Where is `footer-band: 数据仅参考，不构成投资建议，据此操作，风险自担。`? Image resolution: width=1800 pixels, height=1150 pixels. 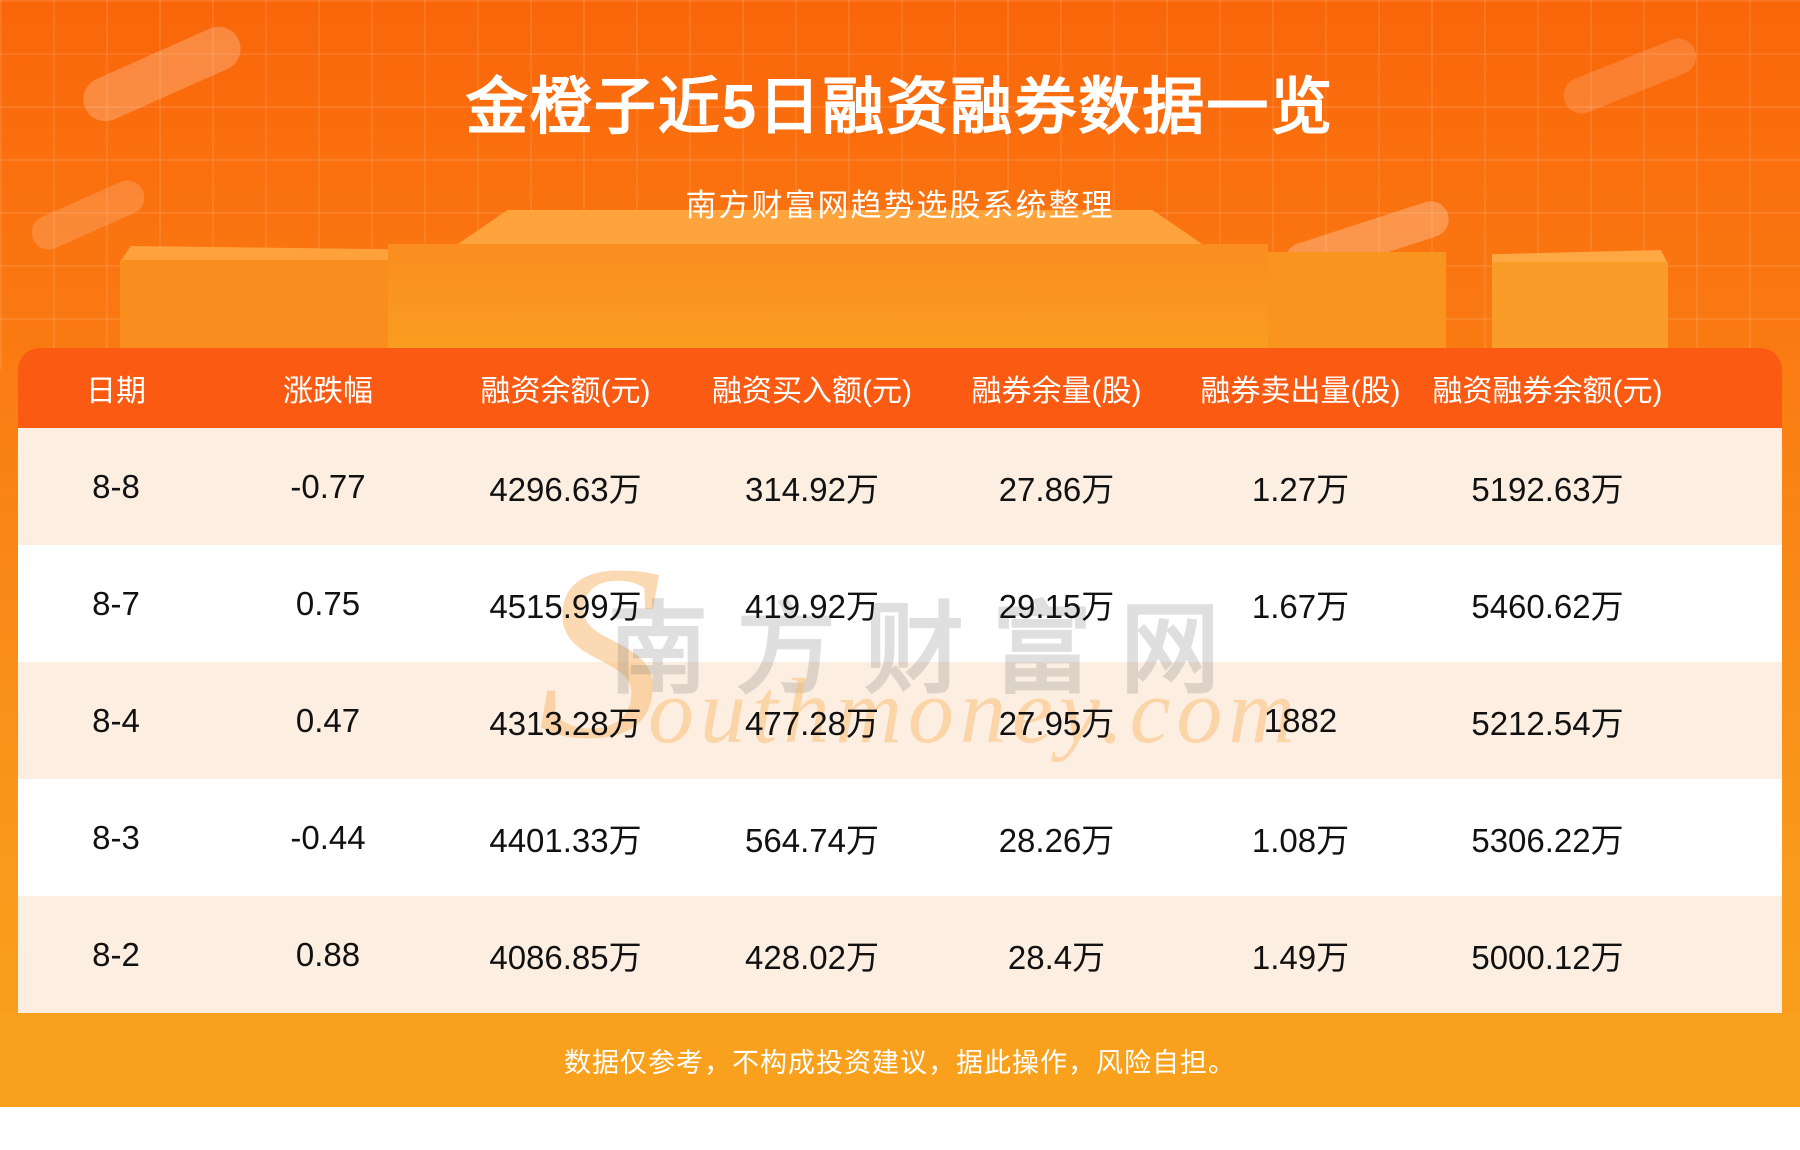 footer-band: 数据仅参考，不构成投资建议，据此操作，风险自担。 is located at coordinates (900, 1060).